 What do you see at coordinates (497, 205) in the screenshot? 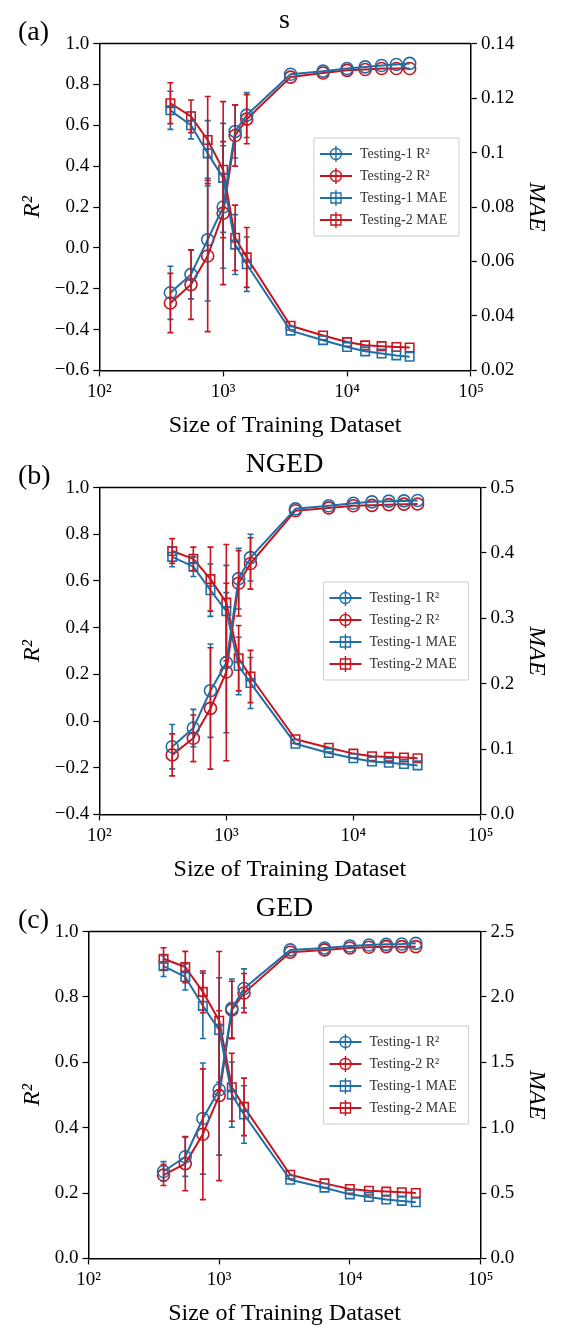
I see `y2-tick-label: 0.08` at bounding box center [497, 205].